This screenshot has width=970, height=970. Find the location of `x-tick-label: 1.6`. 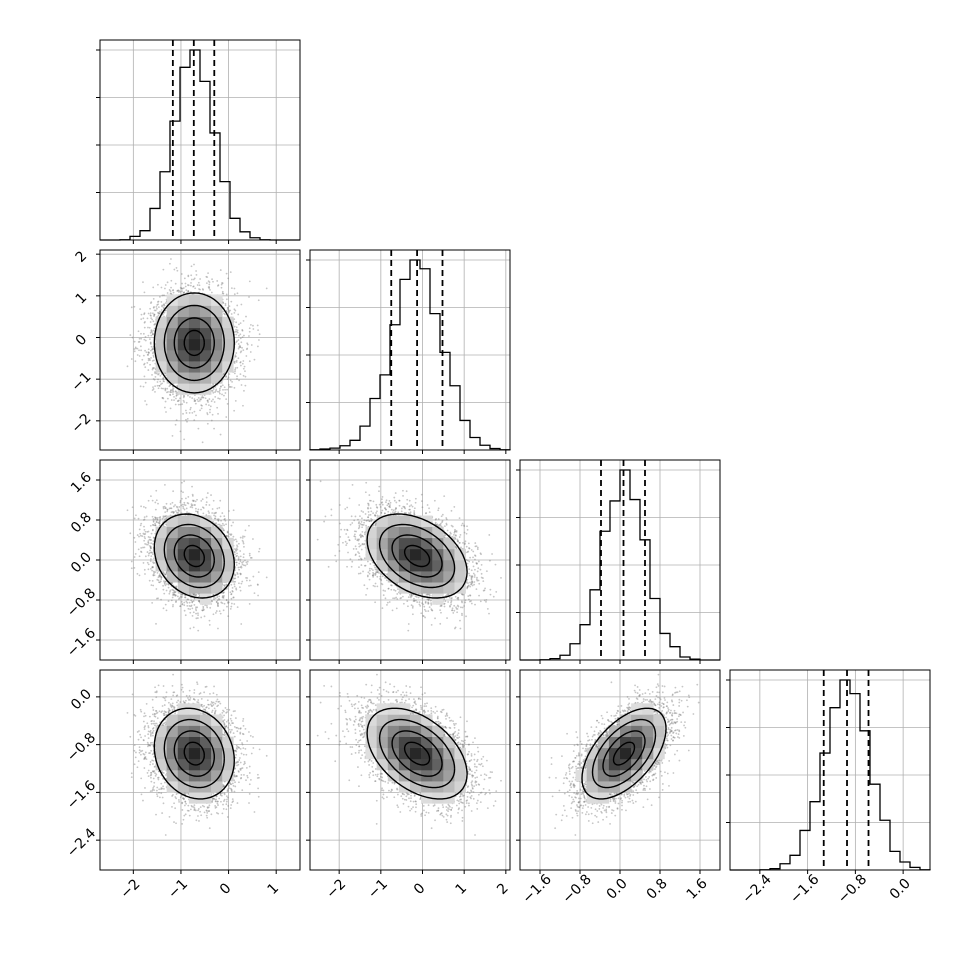

x-tick-label: 1.6 is located at coordinates (697, 889).